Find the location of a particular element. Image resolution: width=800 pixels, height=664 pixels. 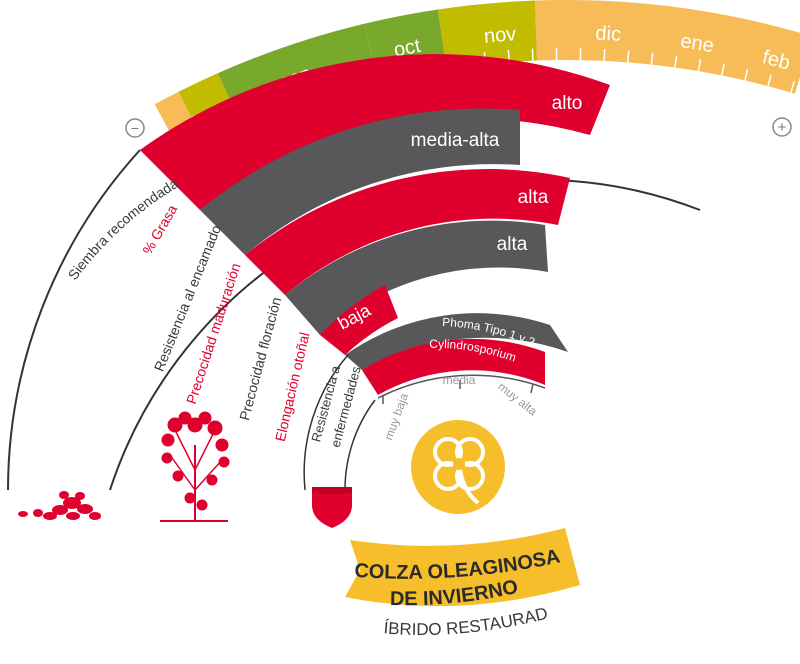

bar-floracion is located at coordinates (416, 277).